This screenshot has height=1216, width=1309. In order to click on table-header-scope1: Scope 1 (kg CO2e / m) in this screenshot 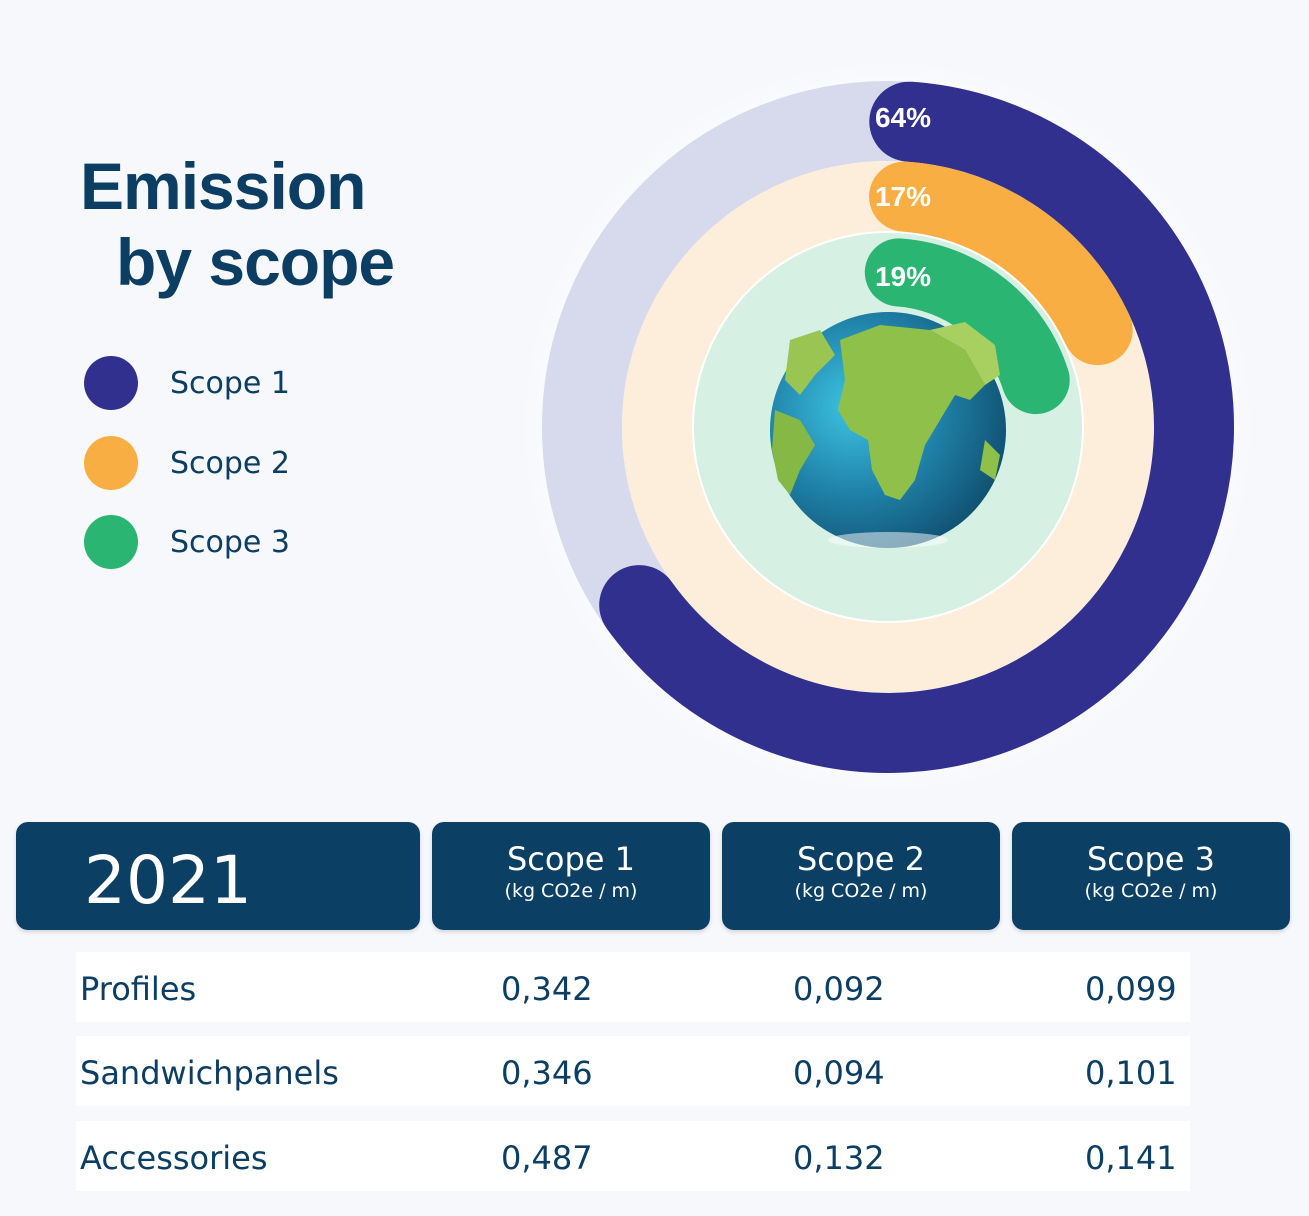, I will do `click(571, 876)`.